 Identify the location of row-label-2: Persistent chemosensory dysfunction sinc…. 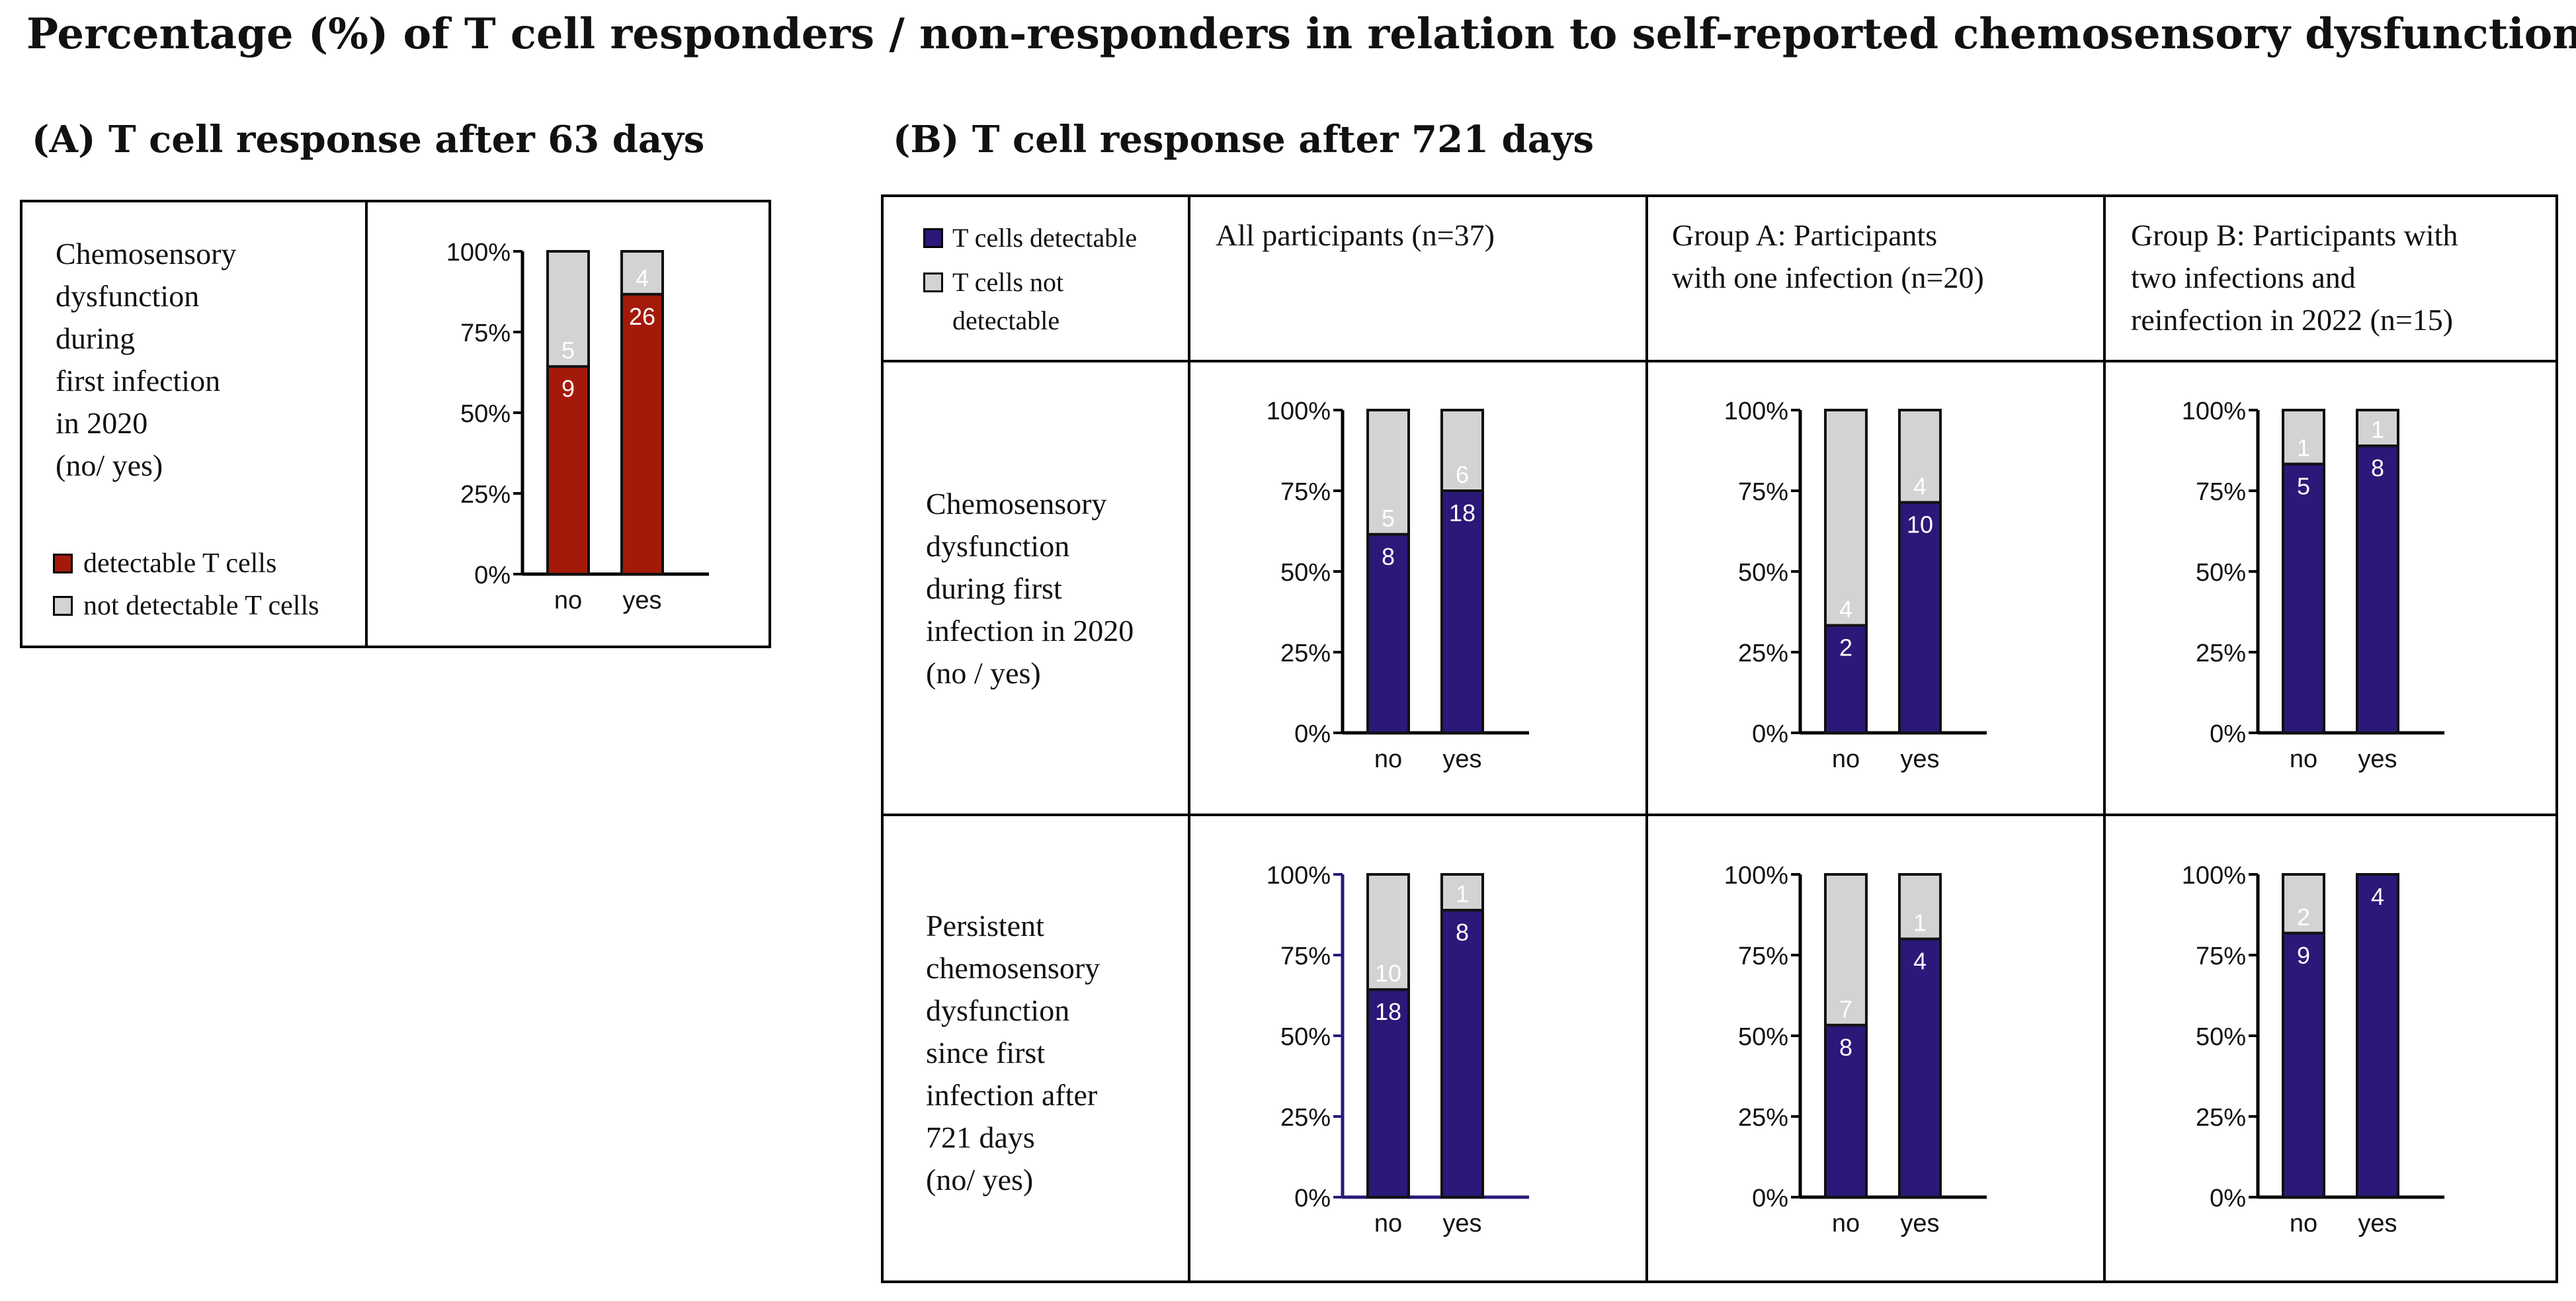
(1013, 1053).